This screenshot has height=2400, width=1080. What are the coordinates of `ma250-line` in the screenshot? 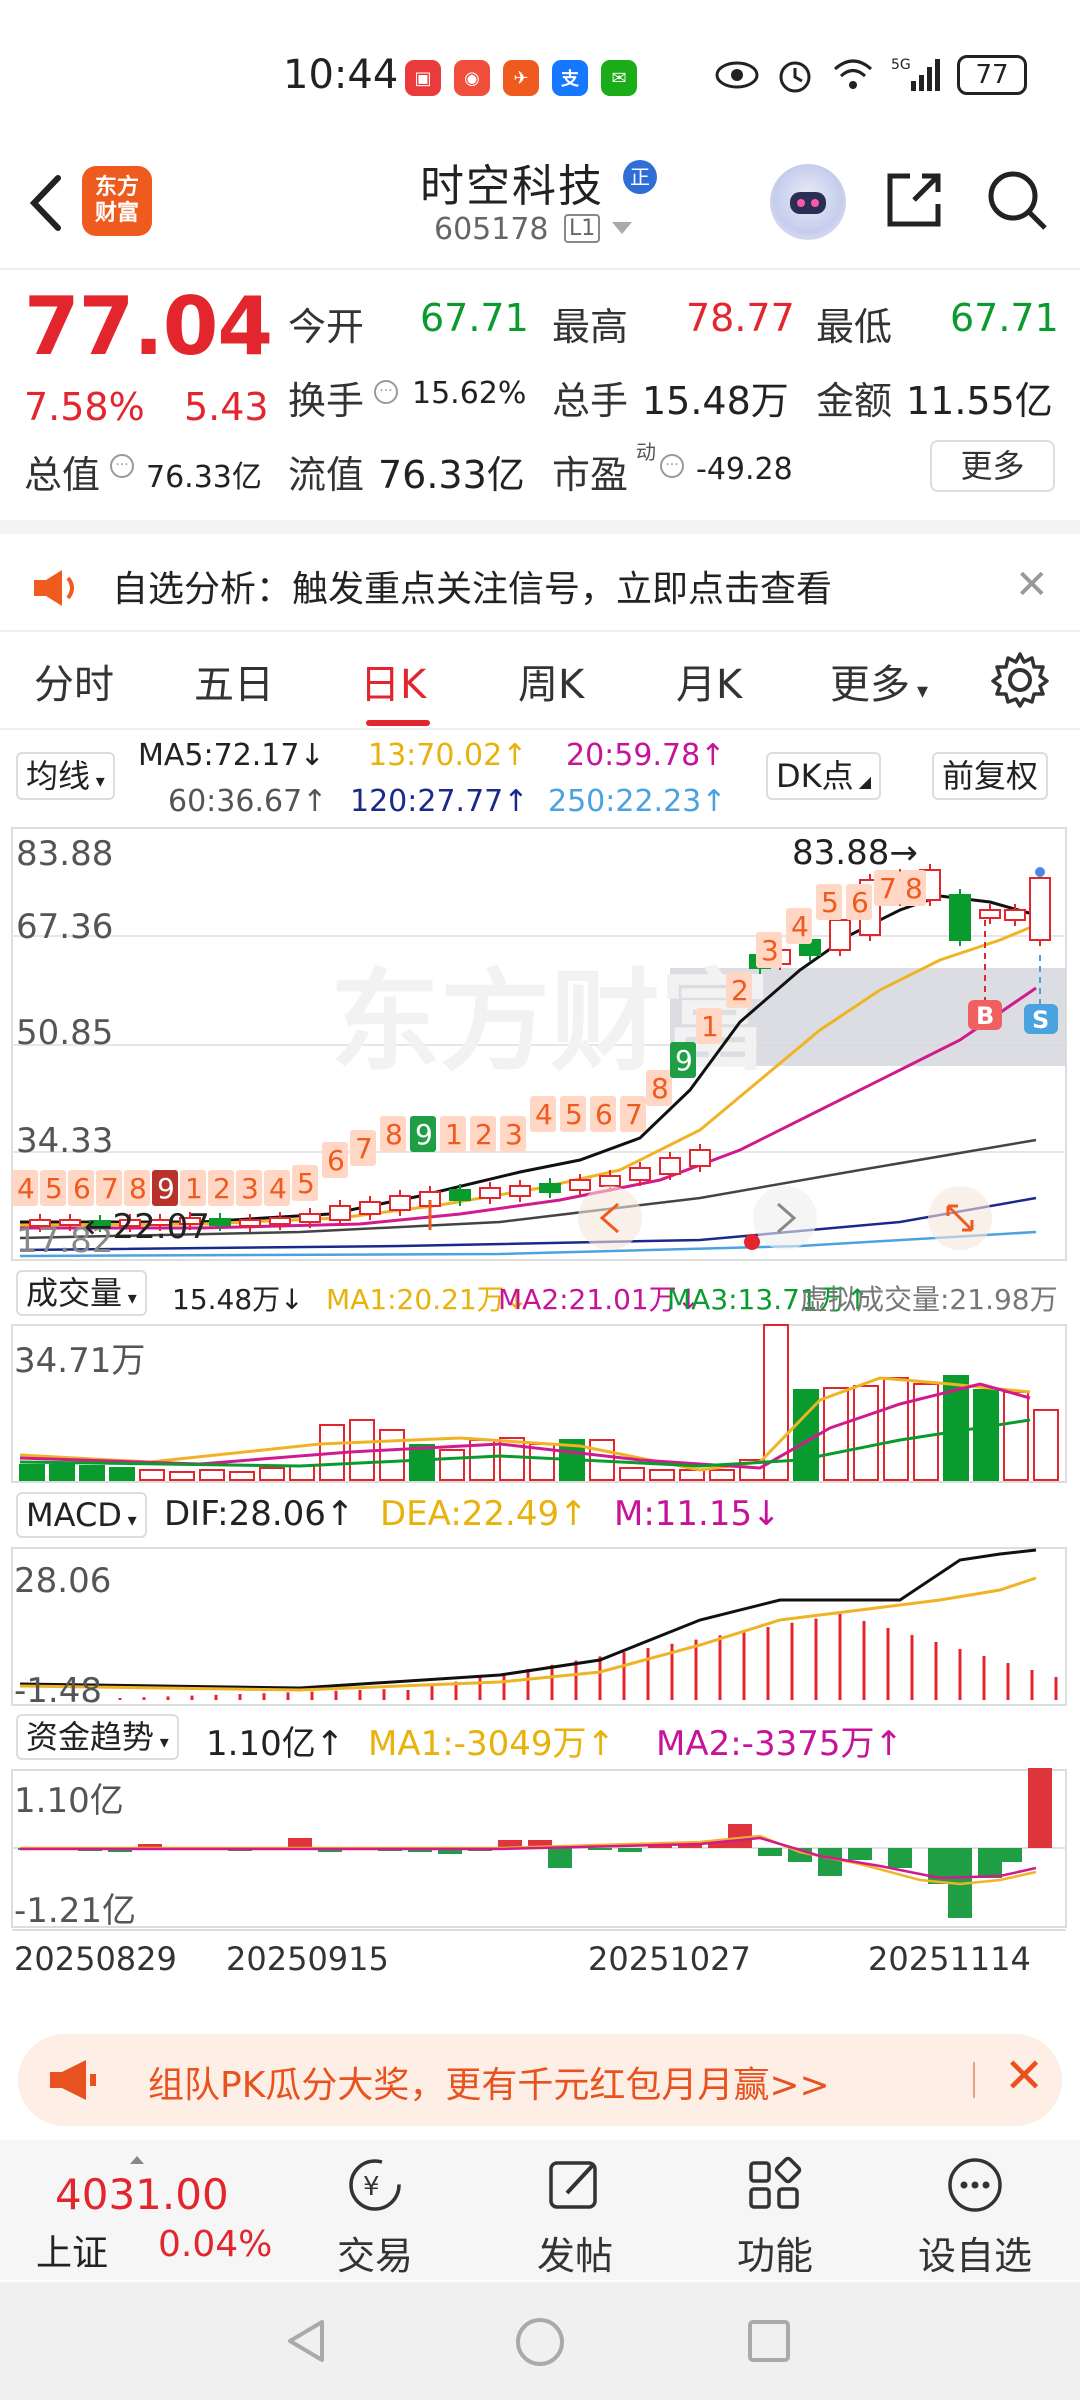 It's located at (528, 1244).